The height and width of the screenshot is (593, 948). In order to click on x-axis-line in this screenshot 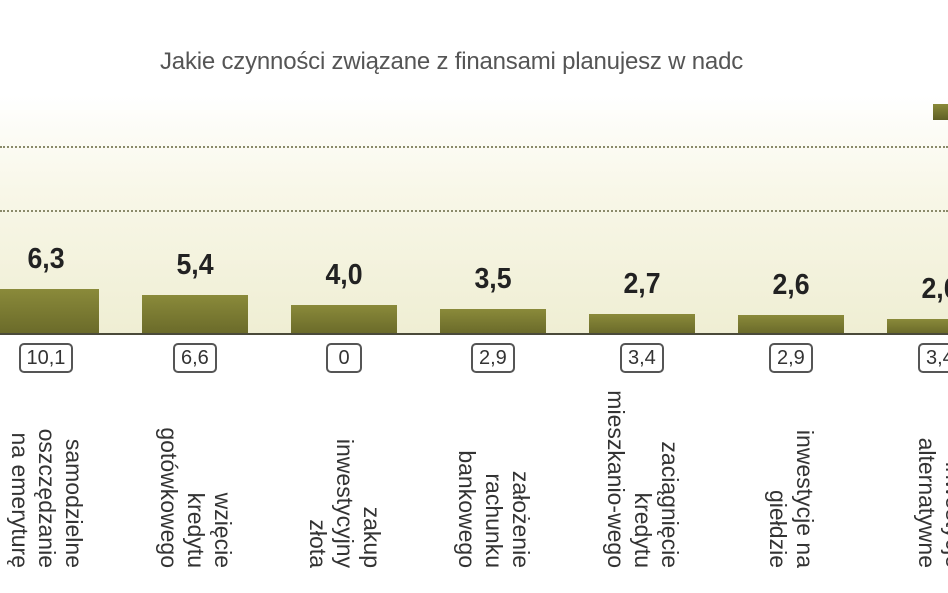, I will do `click(474, 334)`.